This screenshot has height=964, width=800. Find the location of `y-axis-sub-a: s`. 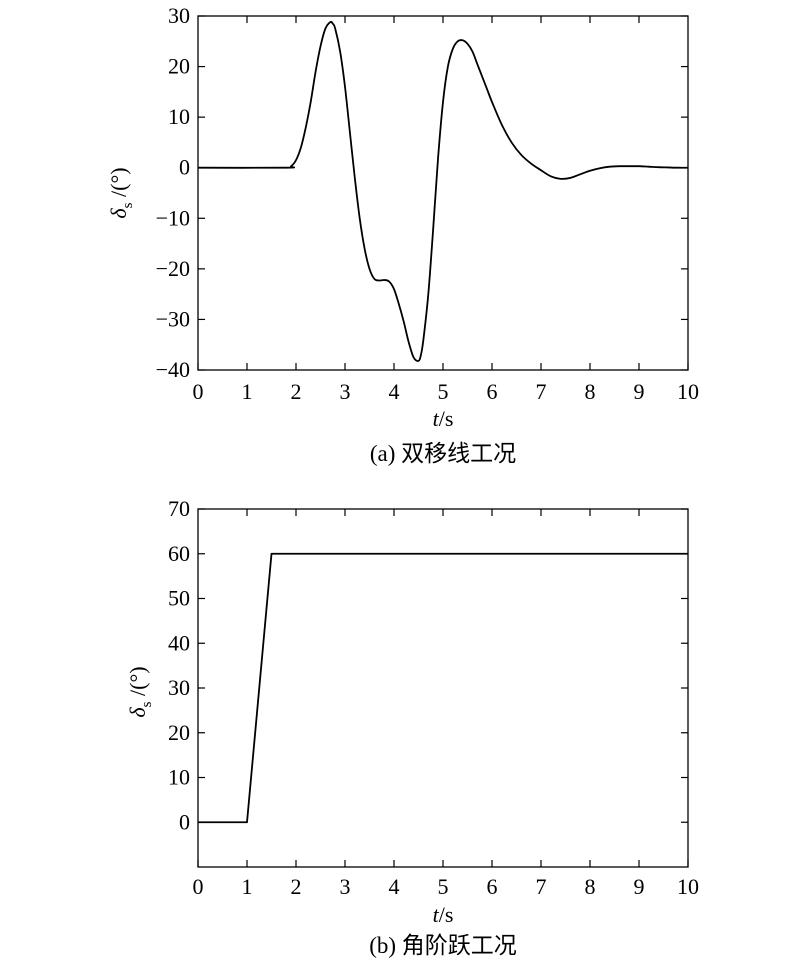

y-axis-sub-a: s is located at coordinates (128, 205).